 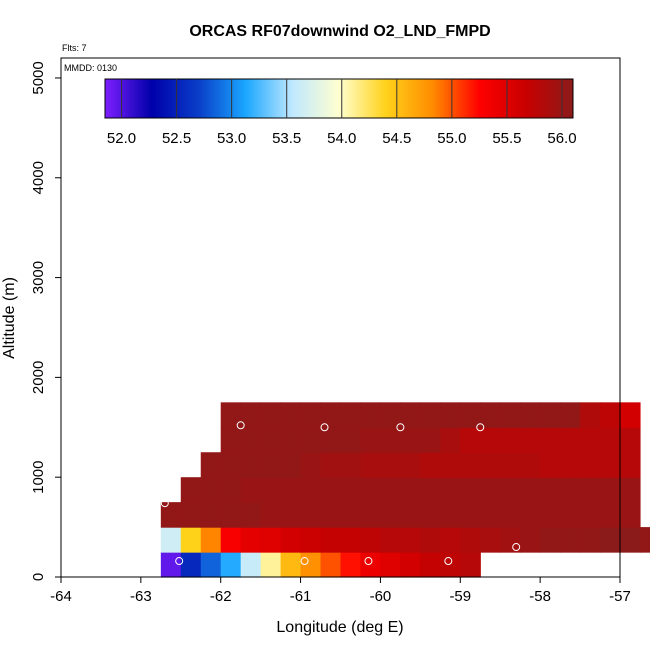 I want to click on colorbar-gradient, so click(x=339, y=98).